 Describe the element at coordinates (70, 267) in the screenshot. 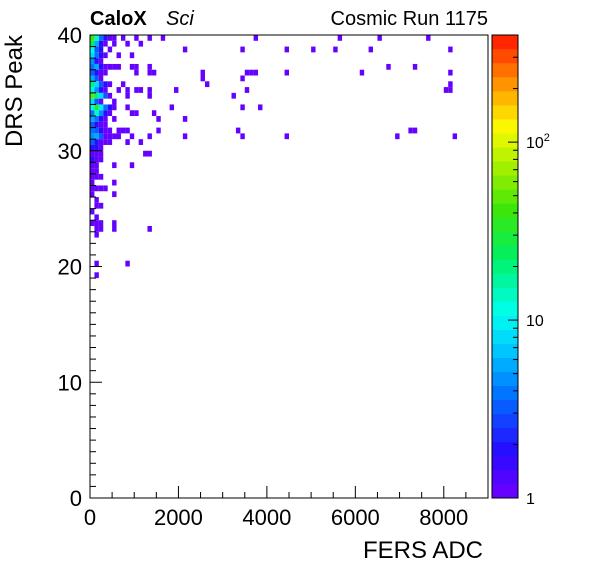

I see `y-tick-label: 20` at that location.